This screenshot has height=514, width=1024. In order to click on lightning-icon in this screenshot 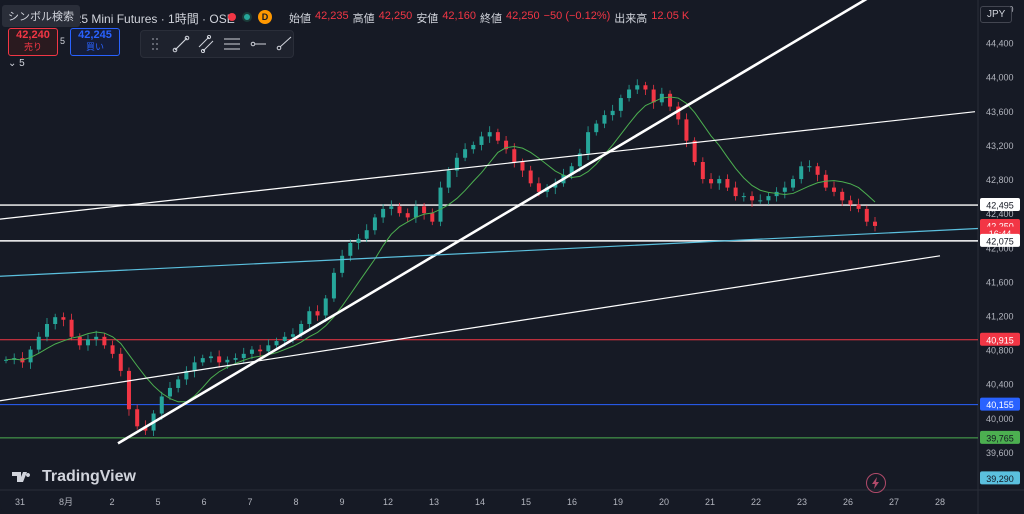, I will do `click(876, 483)`.